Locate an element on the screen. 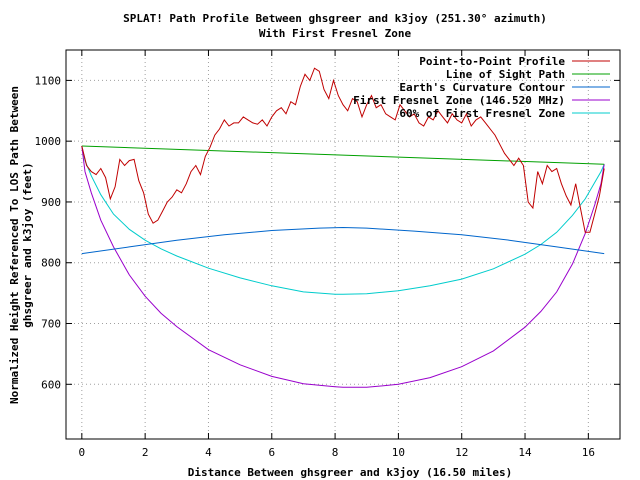 The image size is (640, 480). x-tick-label: 4 is located at coordinates (208, 452).